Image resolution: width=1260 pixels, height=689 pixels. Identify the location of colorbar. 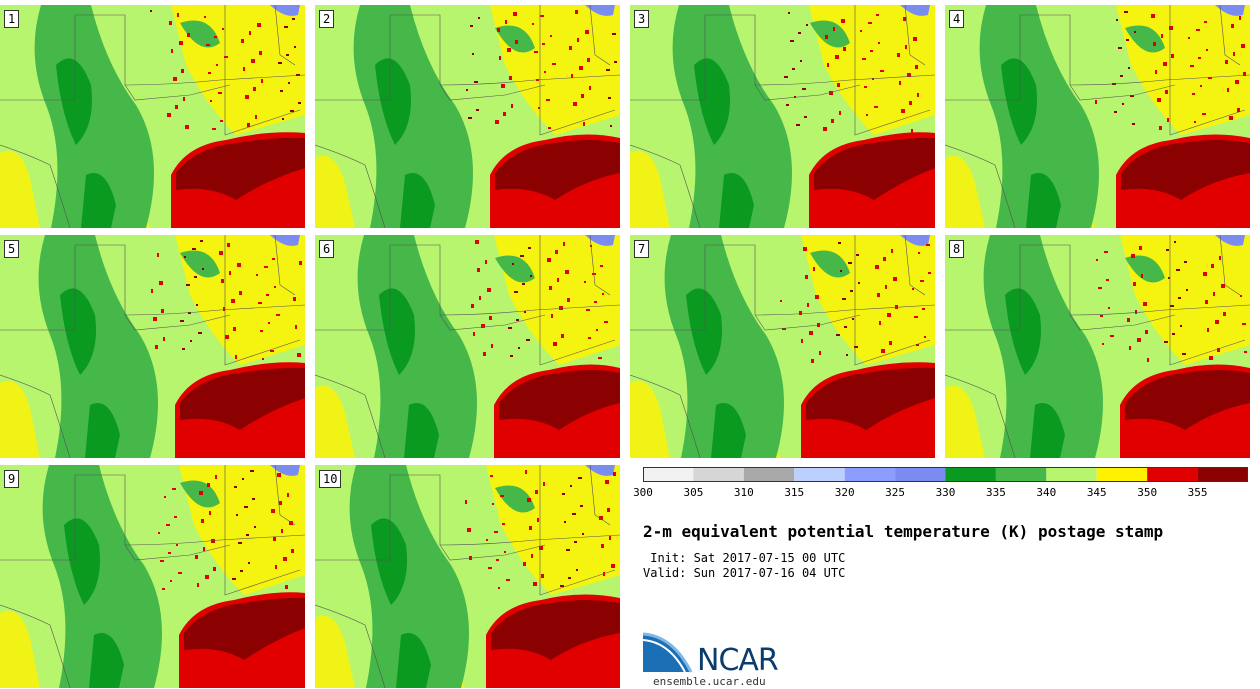
(945, 474).